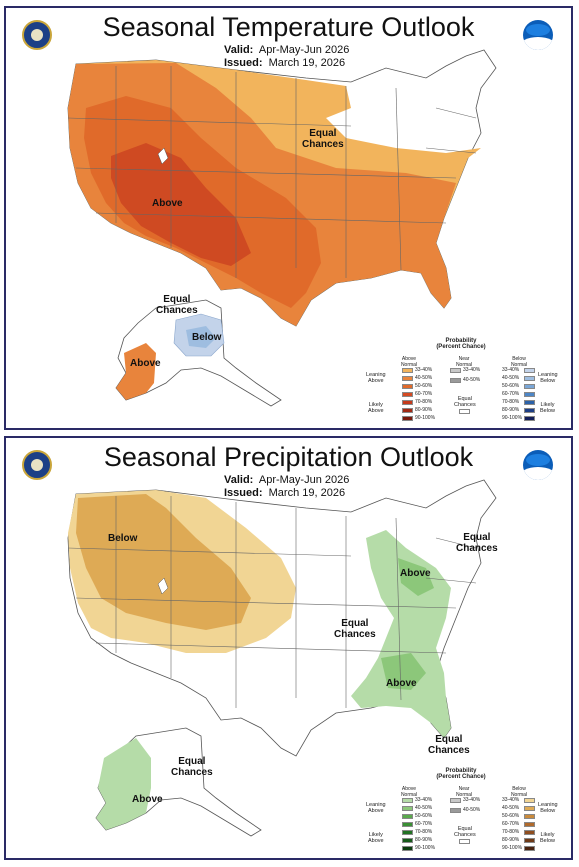  I want to click on temp-label-above: Above, so click(167, 203).